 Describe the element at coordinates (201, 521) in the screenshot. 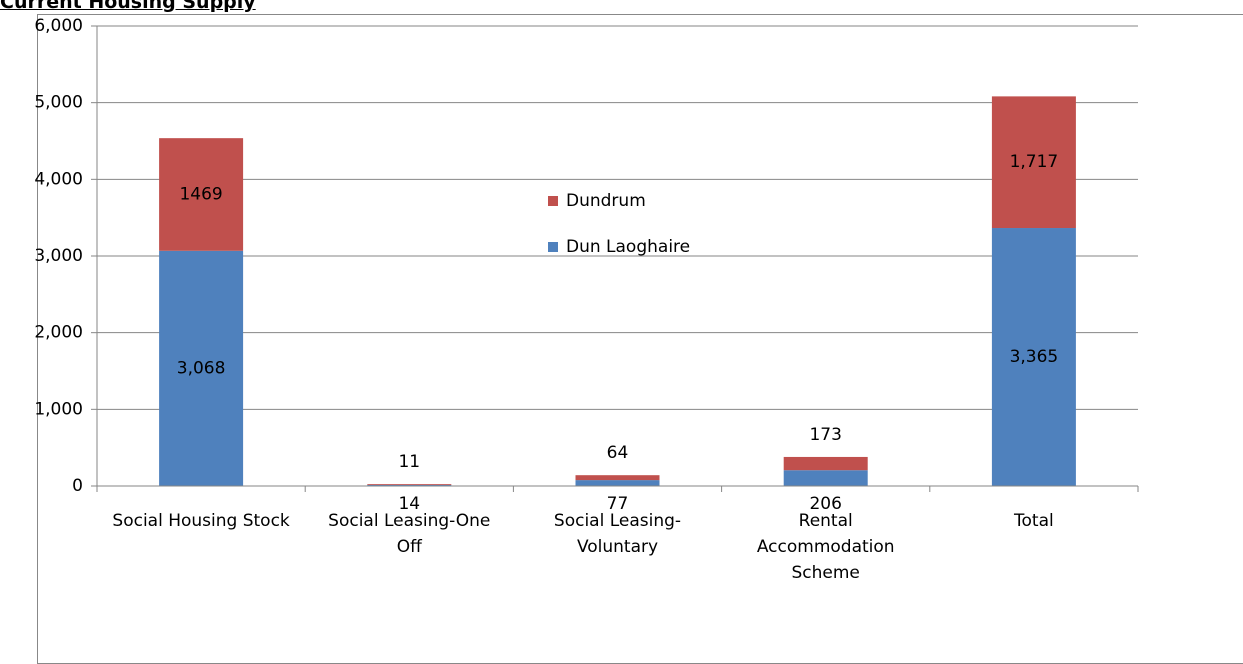

I see `x-tick-label: Social Housing Stock` at that location.